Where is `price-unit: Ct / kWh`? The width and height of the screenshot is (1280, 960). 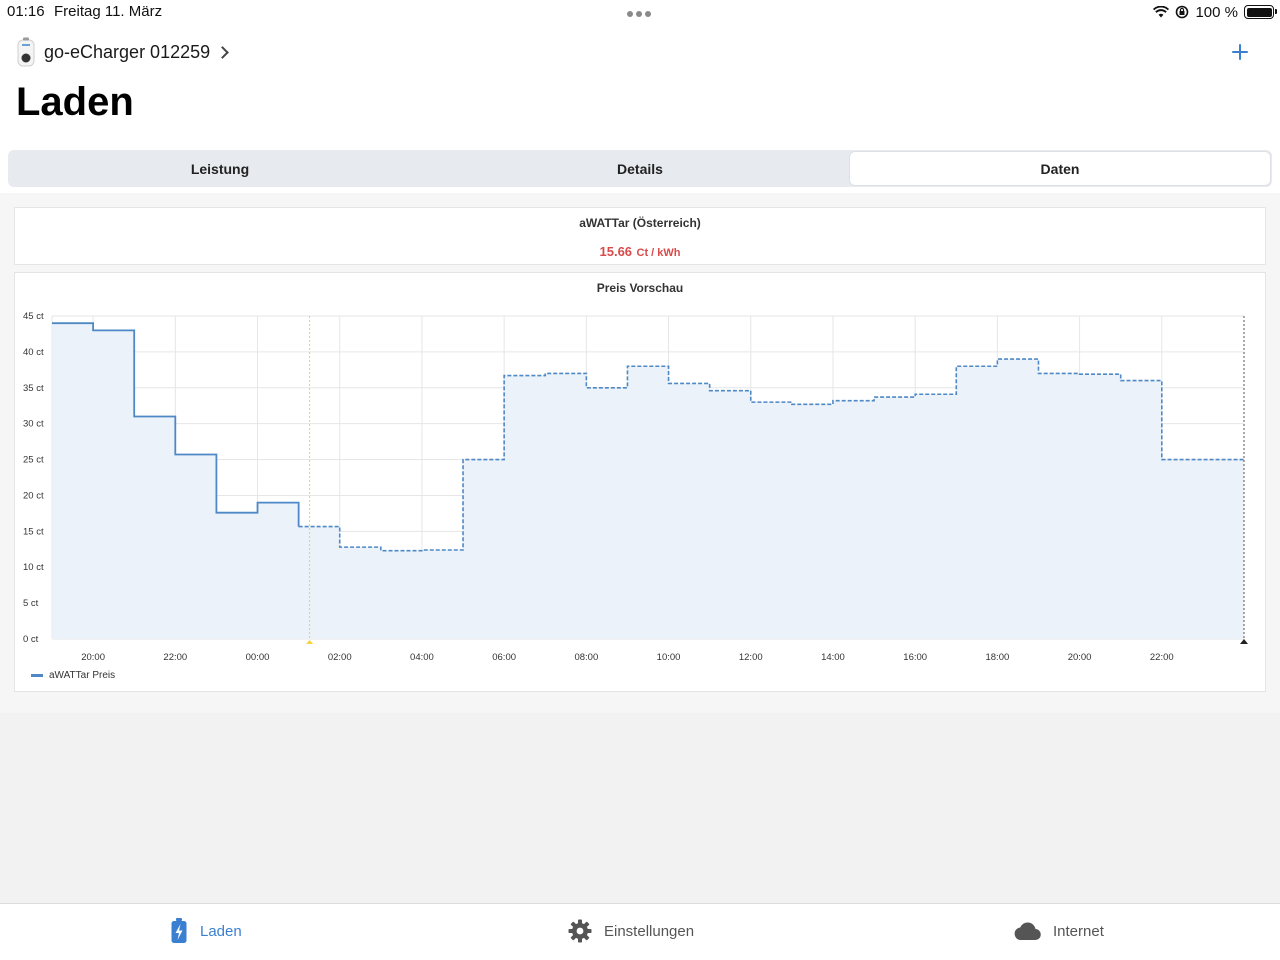
price-unit: Ct / kWh is located at coordinates (658, 253).